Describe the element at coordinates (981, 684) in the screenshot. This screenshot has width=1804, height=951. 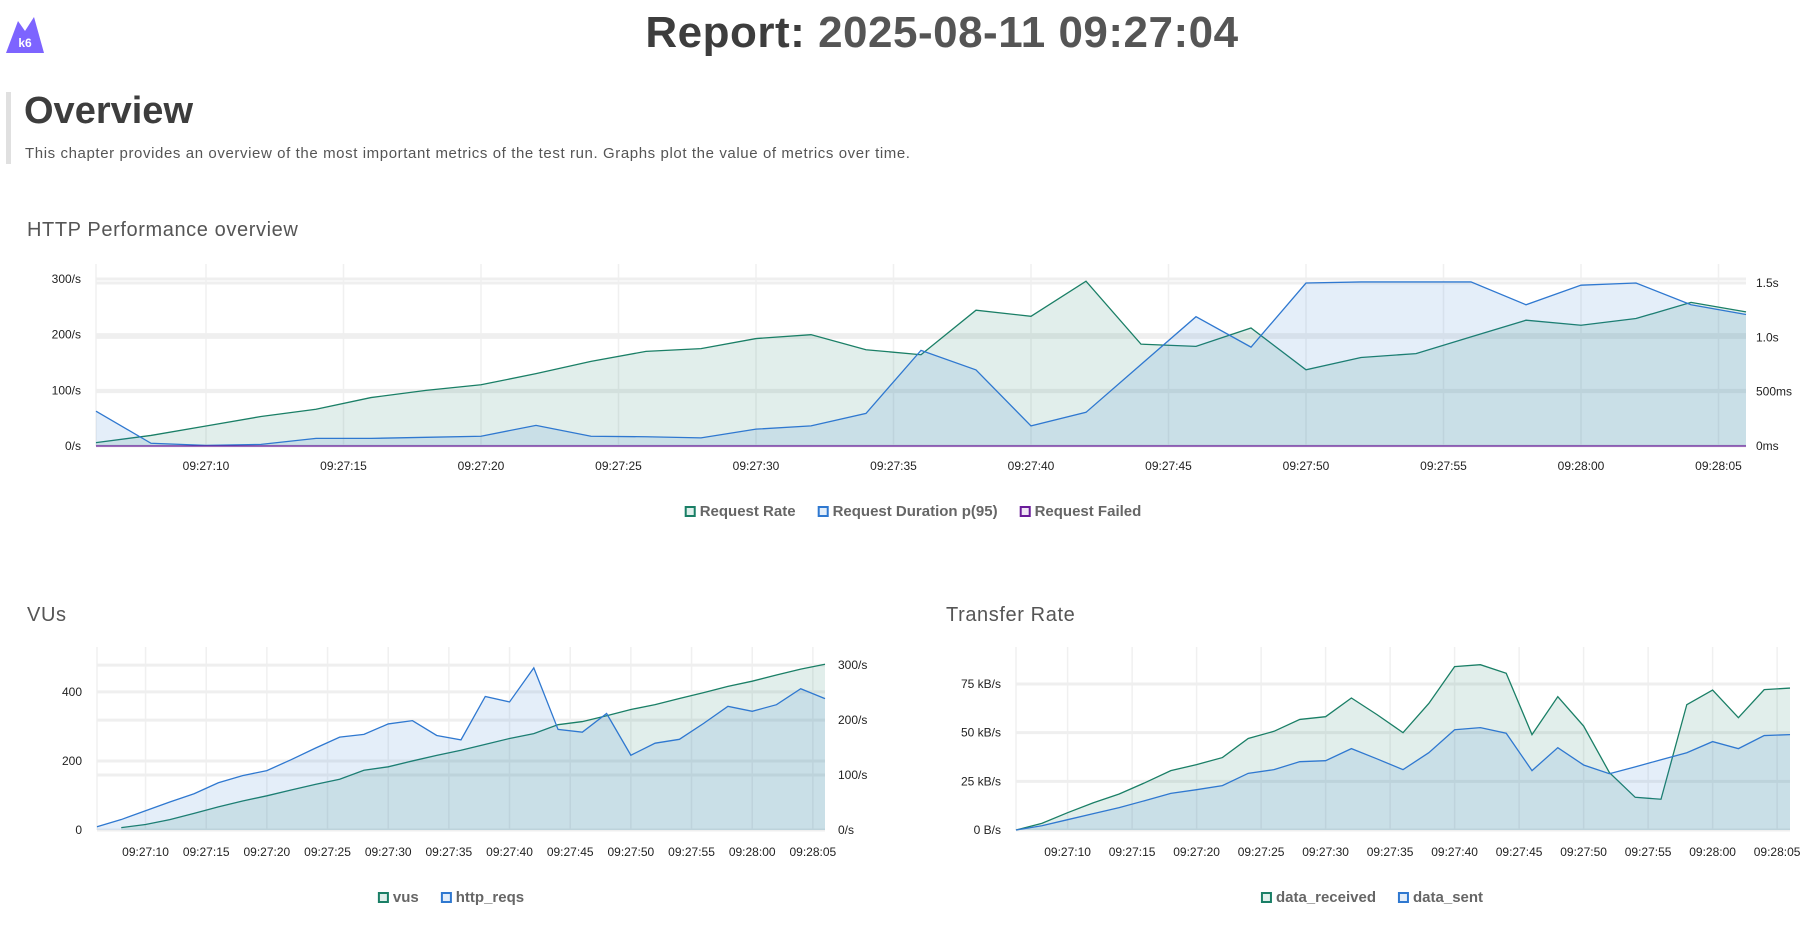
I see `y-left-tick-label: 75 kB/s` at that location.